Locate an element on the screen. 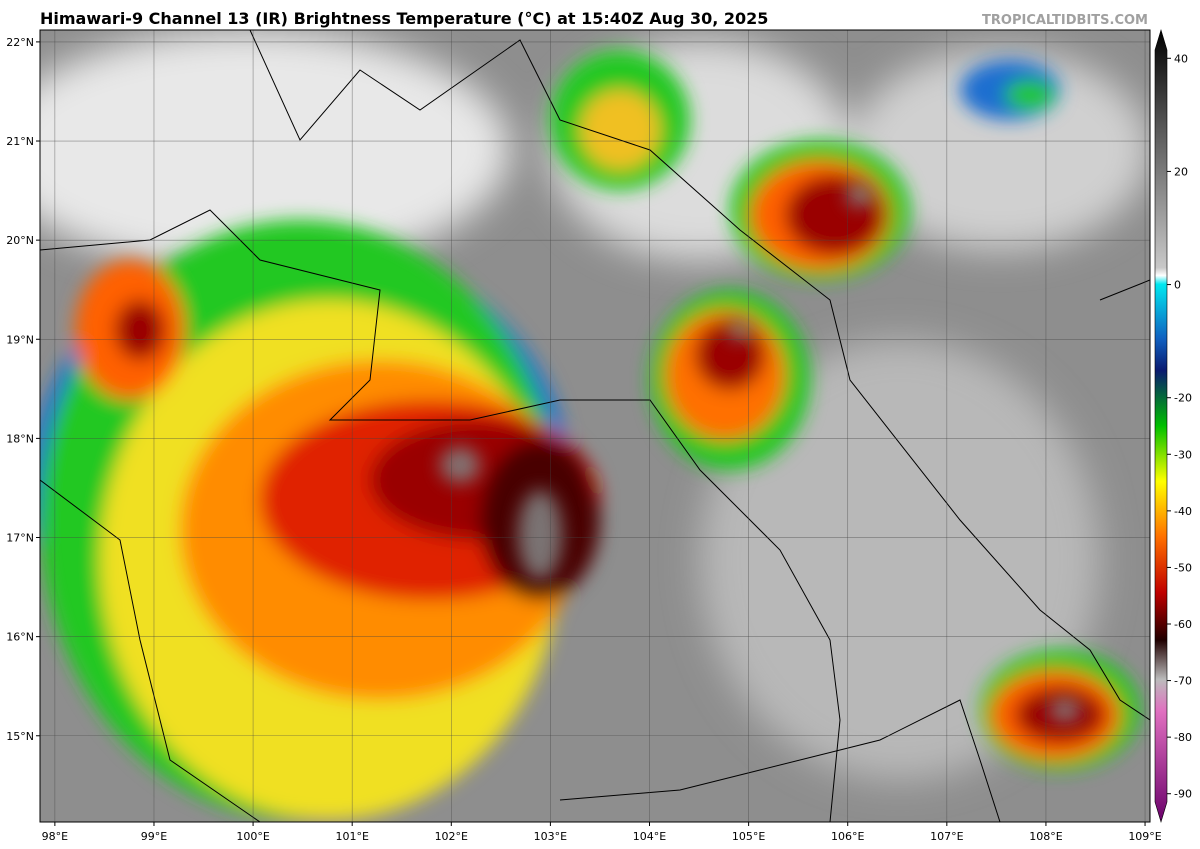 The height and width of the screenshot is (849, 1200). lat-tick-label: 15°N is located at coordinates (20, 736).